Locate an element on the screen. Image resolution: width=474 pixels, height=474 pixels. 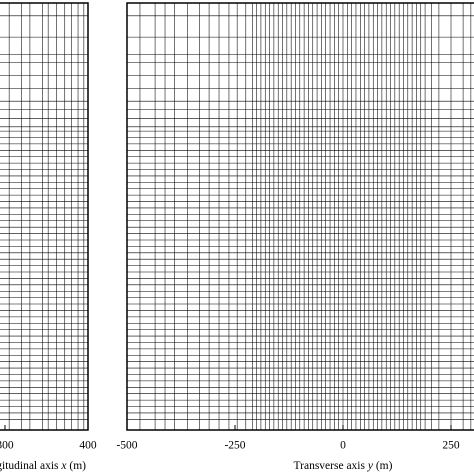
x-tick-label: -250 is located at coordinates (234, 446).